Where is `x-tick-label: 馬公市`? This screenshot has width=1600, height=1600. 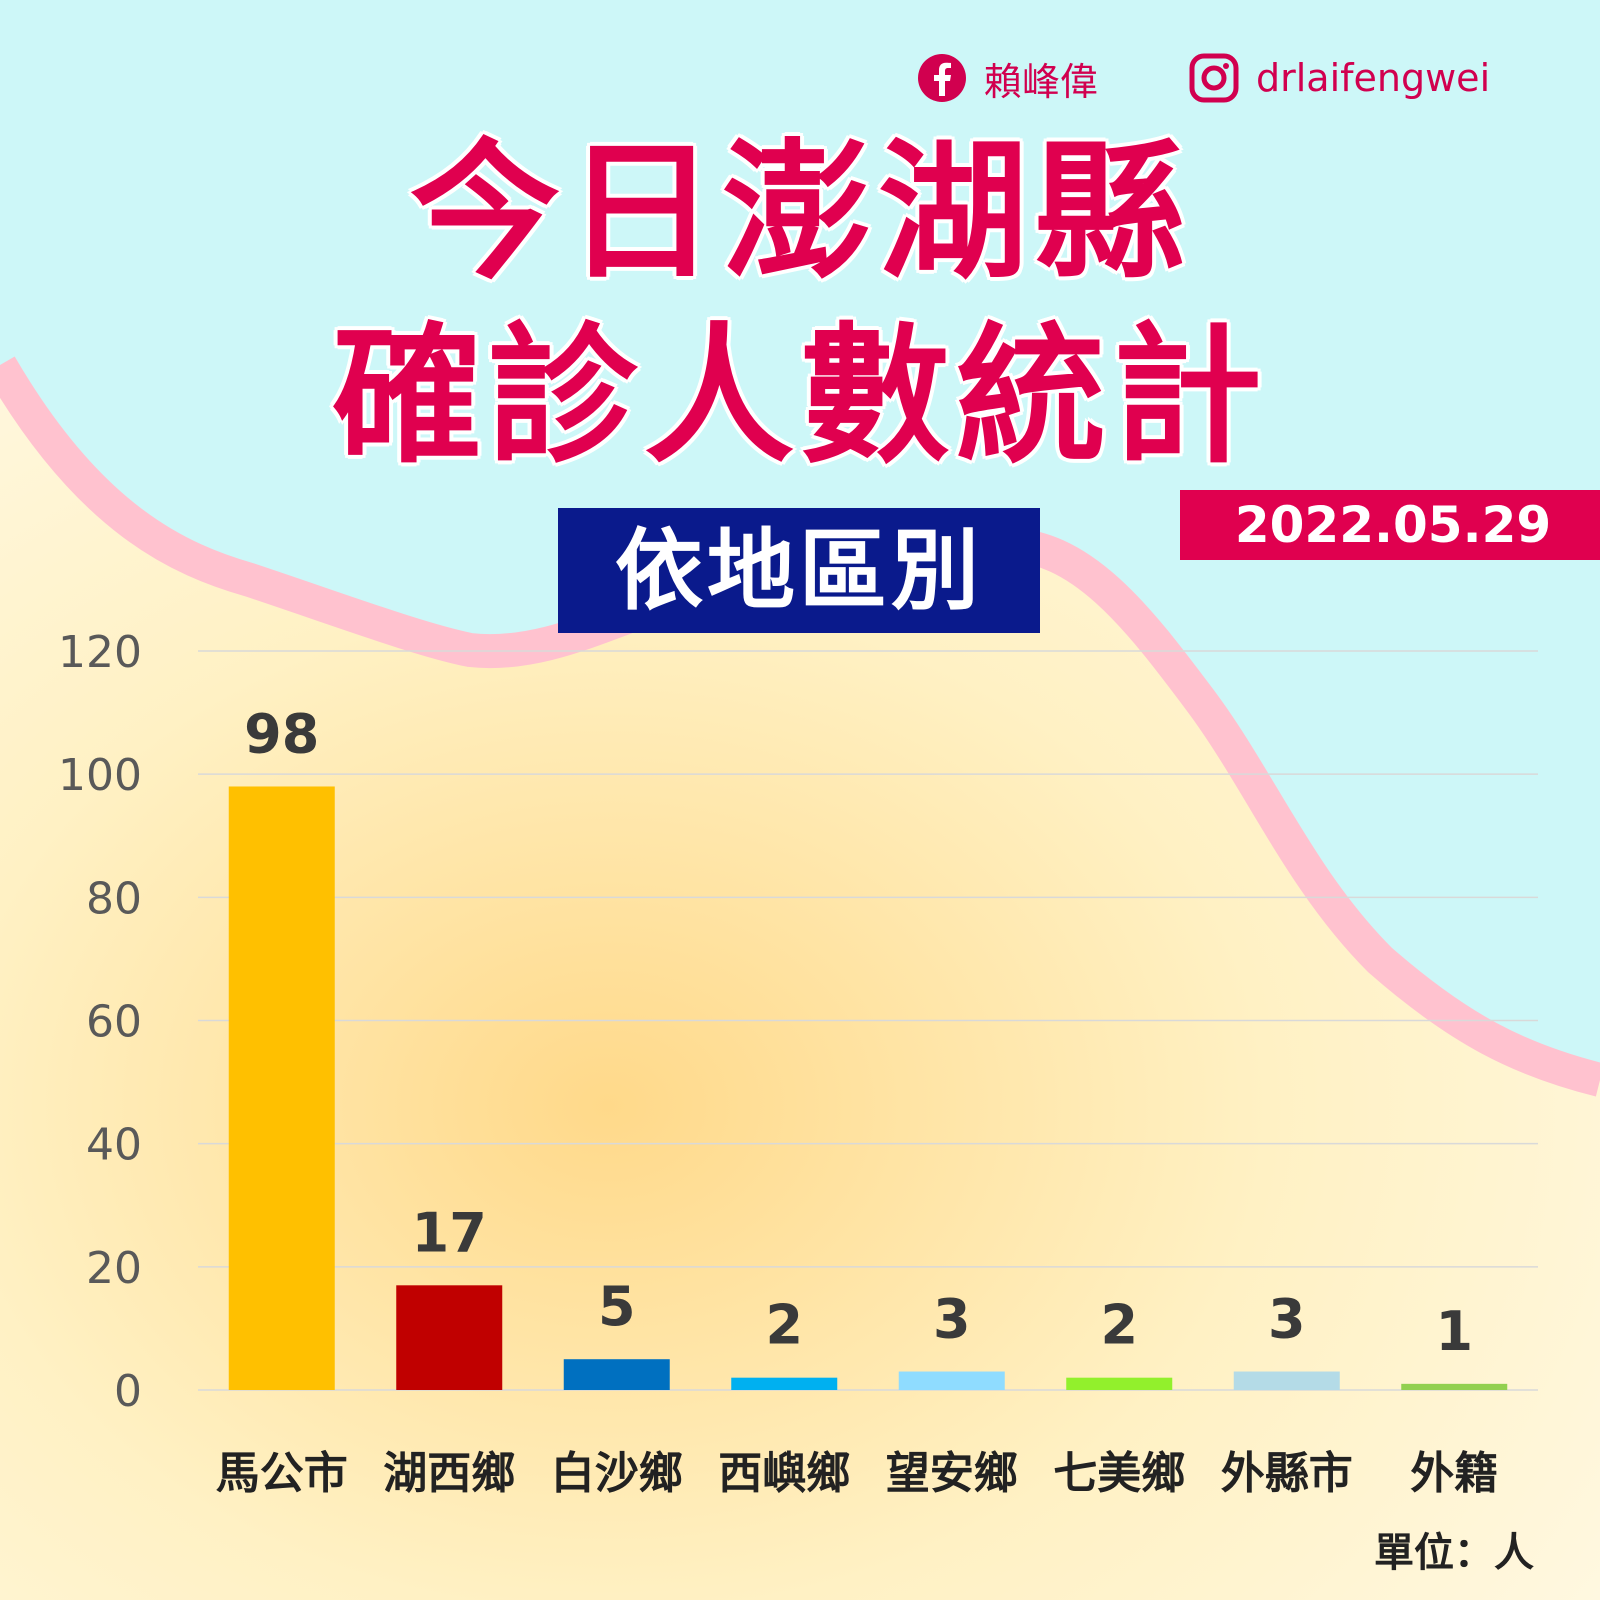
x-tick-label: 馬公市 is located at coordinates (282, 1473).